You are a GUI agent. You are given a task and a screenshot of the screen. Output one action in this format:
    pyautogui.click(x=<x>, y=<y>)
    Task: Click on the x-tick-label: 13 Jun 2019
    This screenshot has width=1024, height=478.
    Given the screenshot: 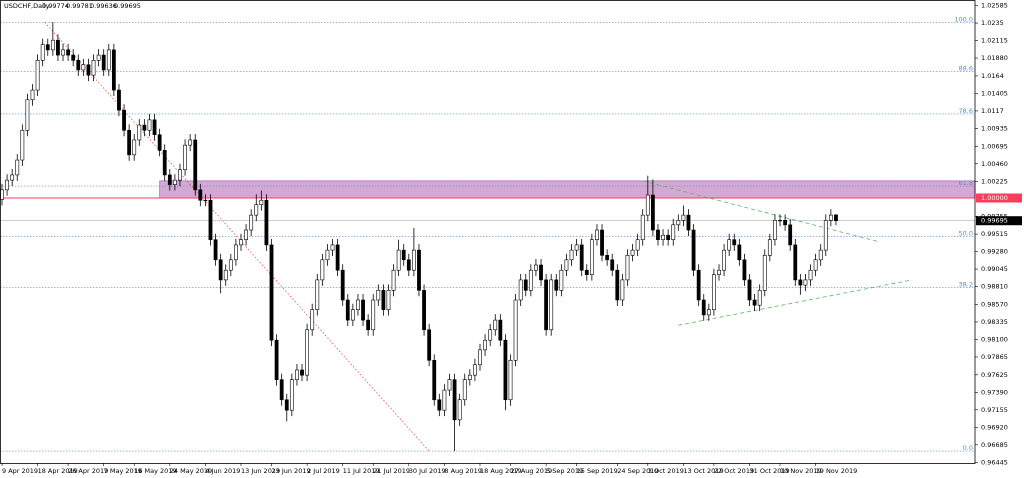 What is the action you would take?
    pyautogui.click(x=260, y=471)
    